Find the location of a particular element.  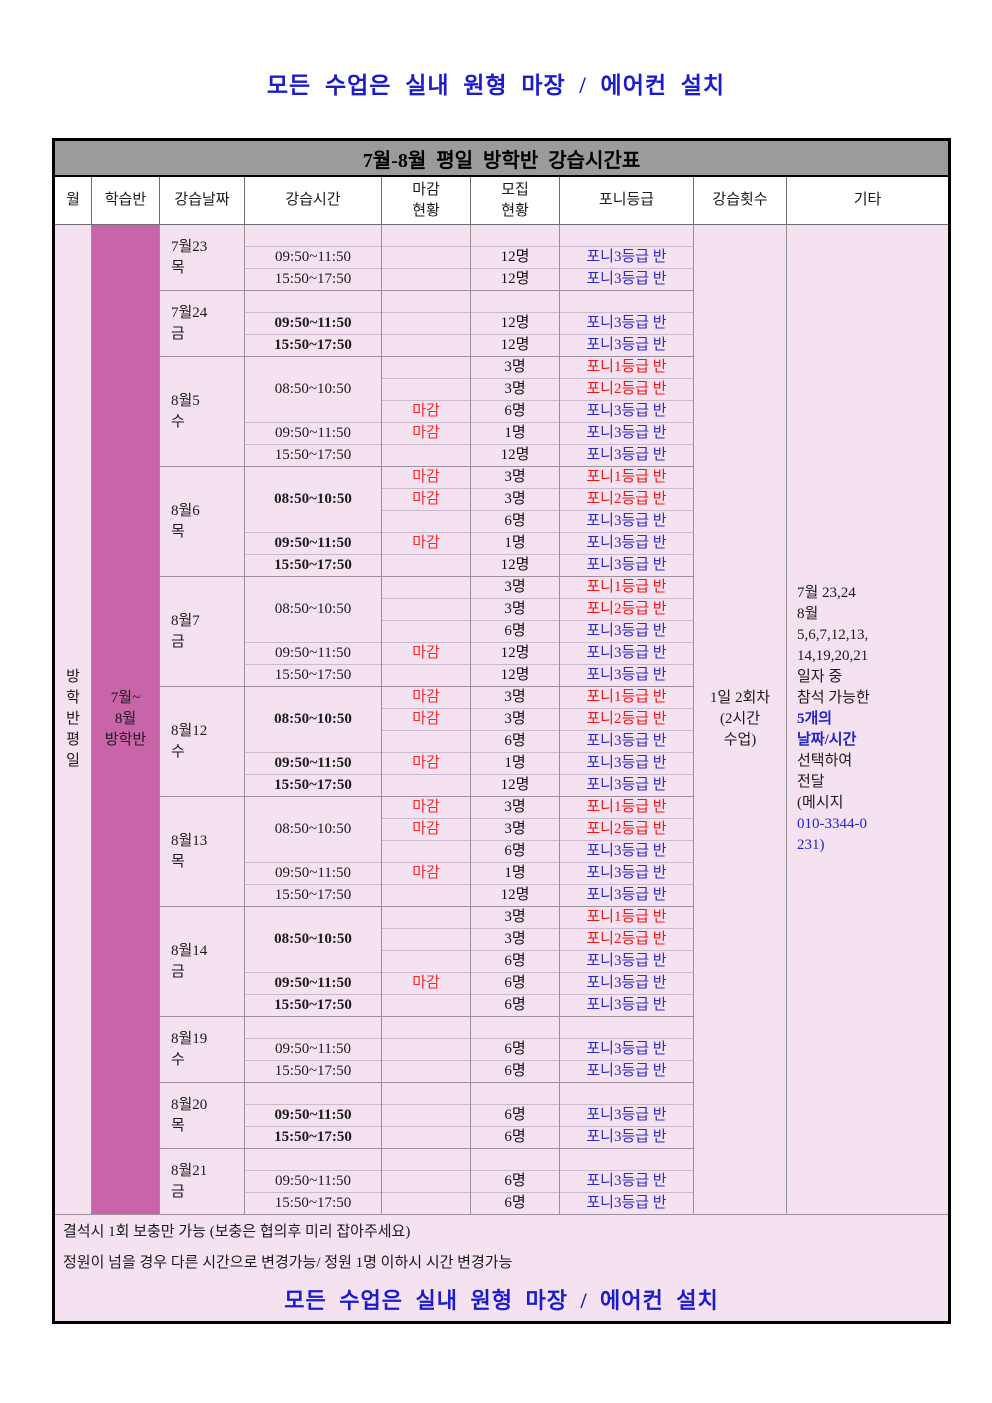

schedule-row: 8월20 목 is located at coordinates (502, 1115).